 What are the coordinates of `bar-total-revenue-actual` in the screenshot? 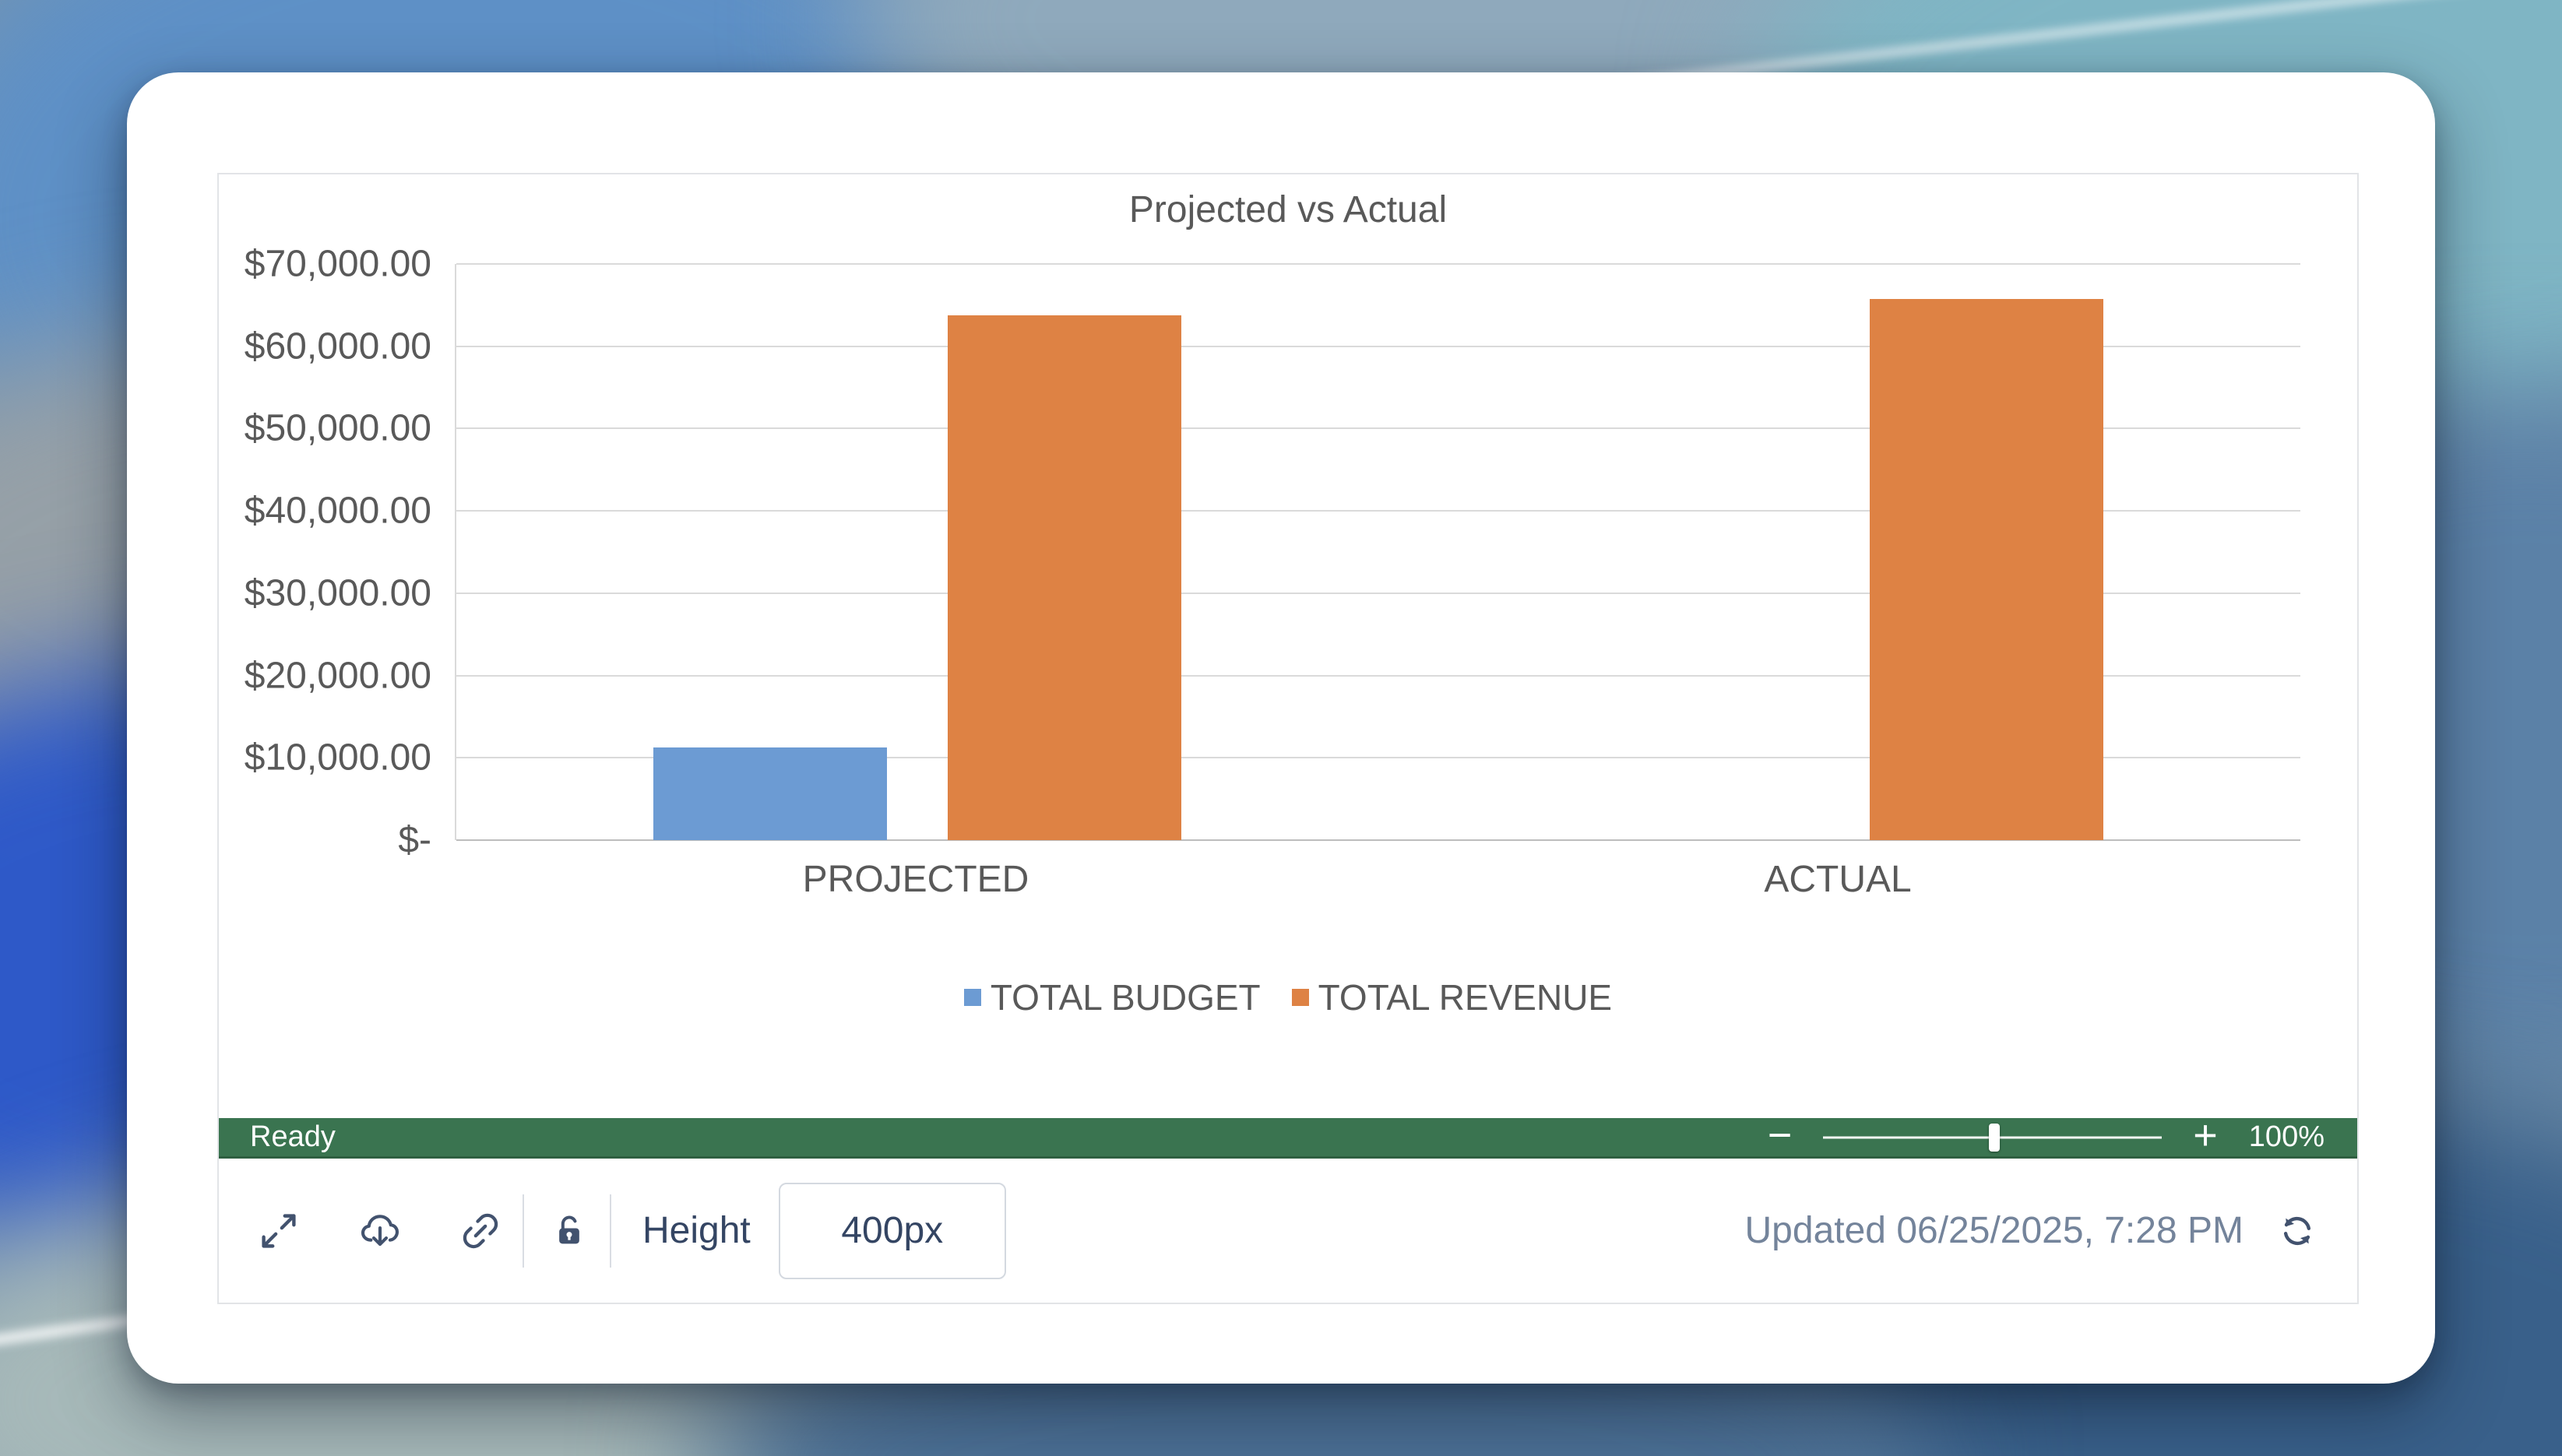 It's located at (1987, 569).